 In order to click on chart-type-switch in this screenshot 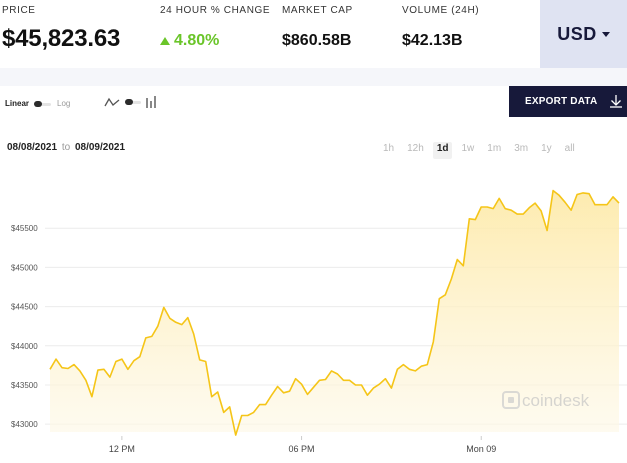, I will do `click(133, 102)`.